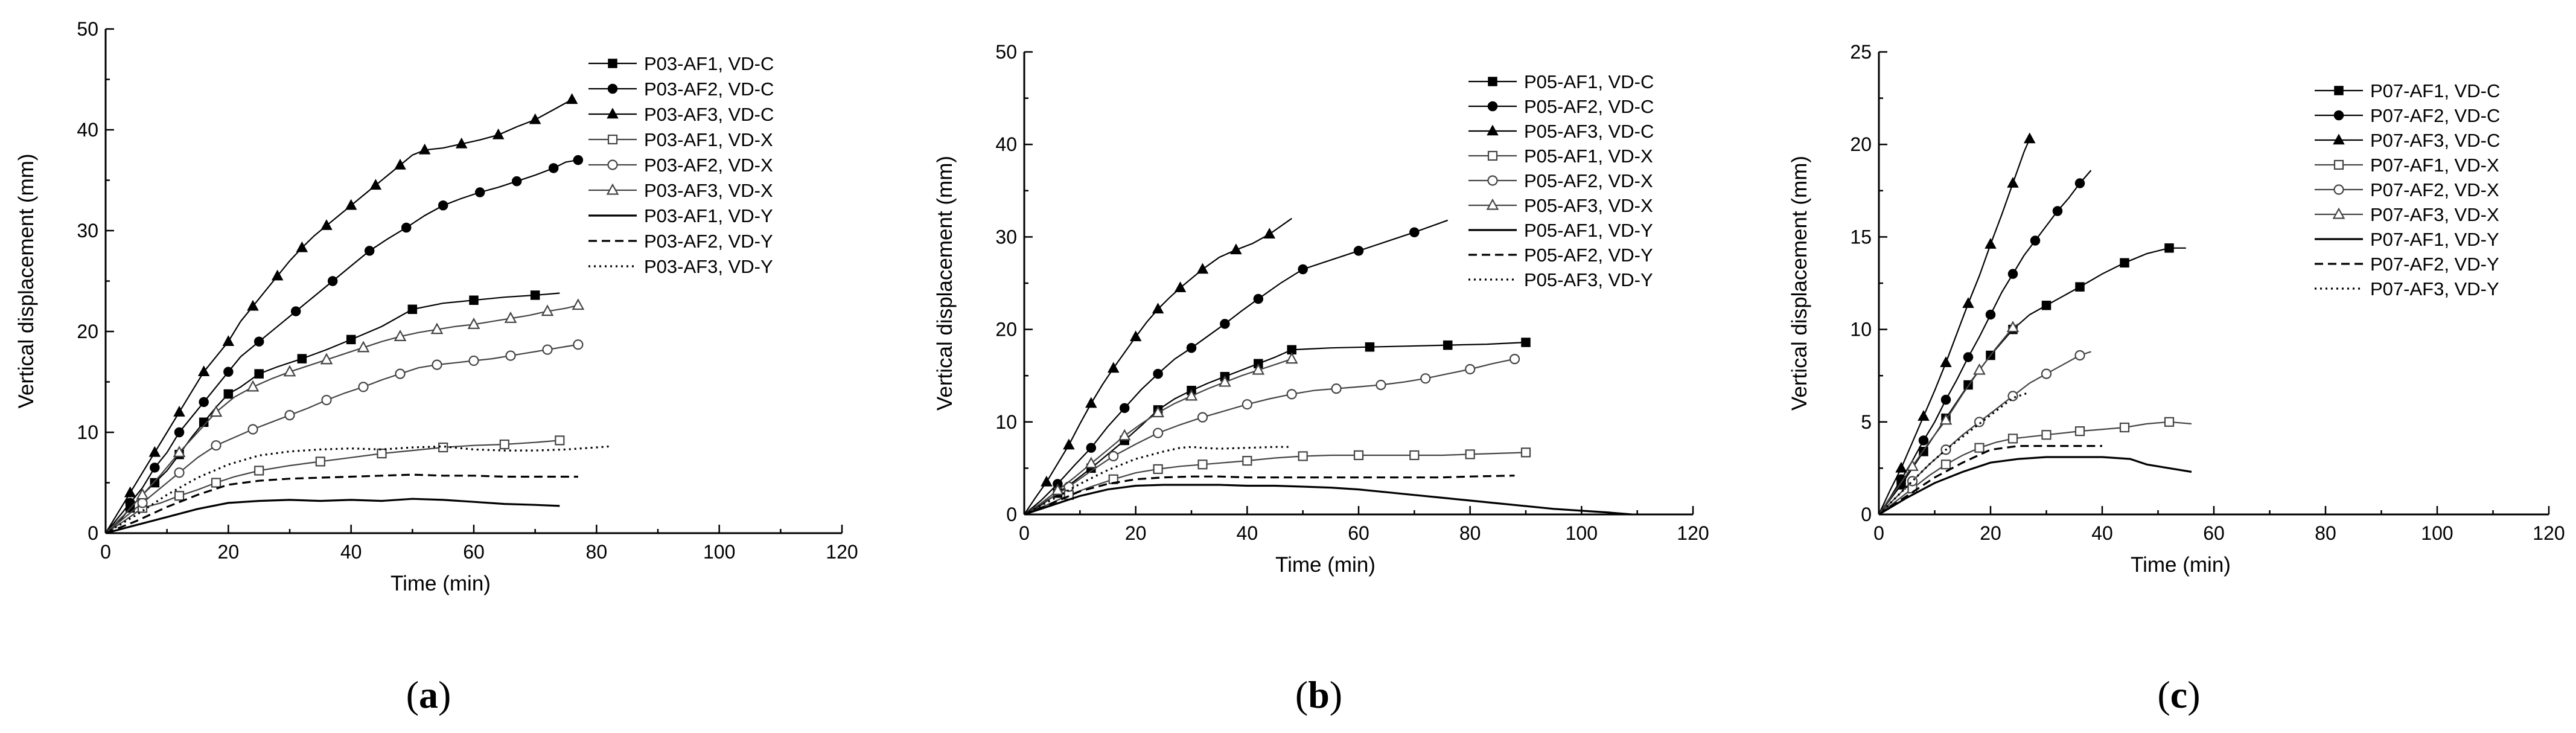  Describe the element at coordinates (2338, 213) in the screenshot. I see `legend-marker-p07-af3-vd-x` at that location.